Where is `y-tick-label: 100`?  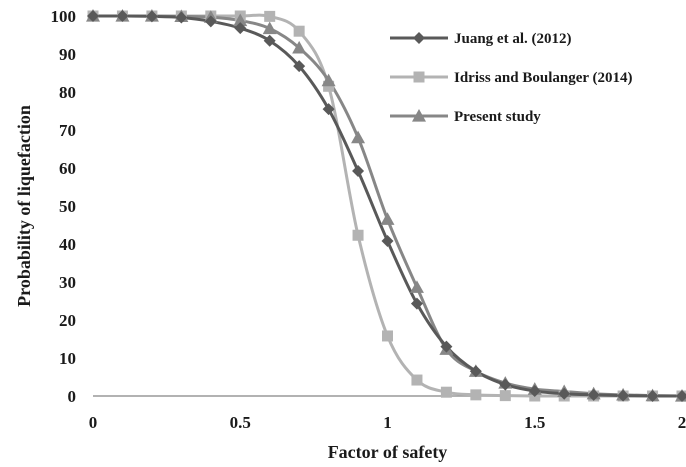
y-tick-label: 100 is located at coordinates (64, 16).